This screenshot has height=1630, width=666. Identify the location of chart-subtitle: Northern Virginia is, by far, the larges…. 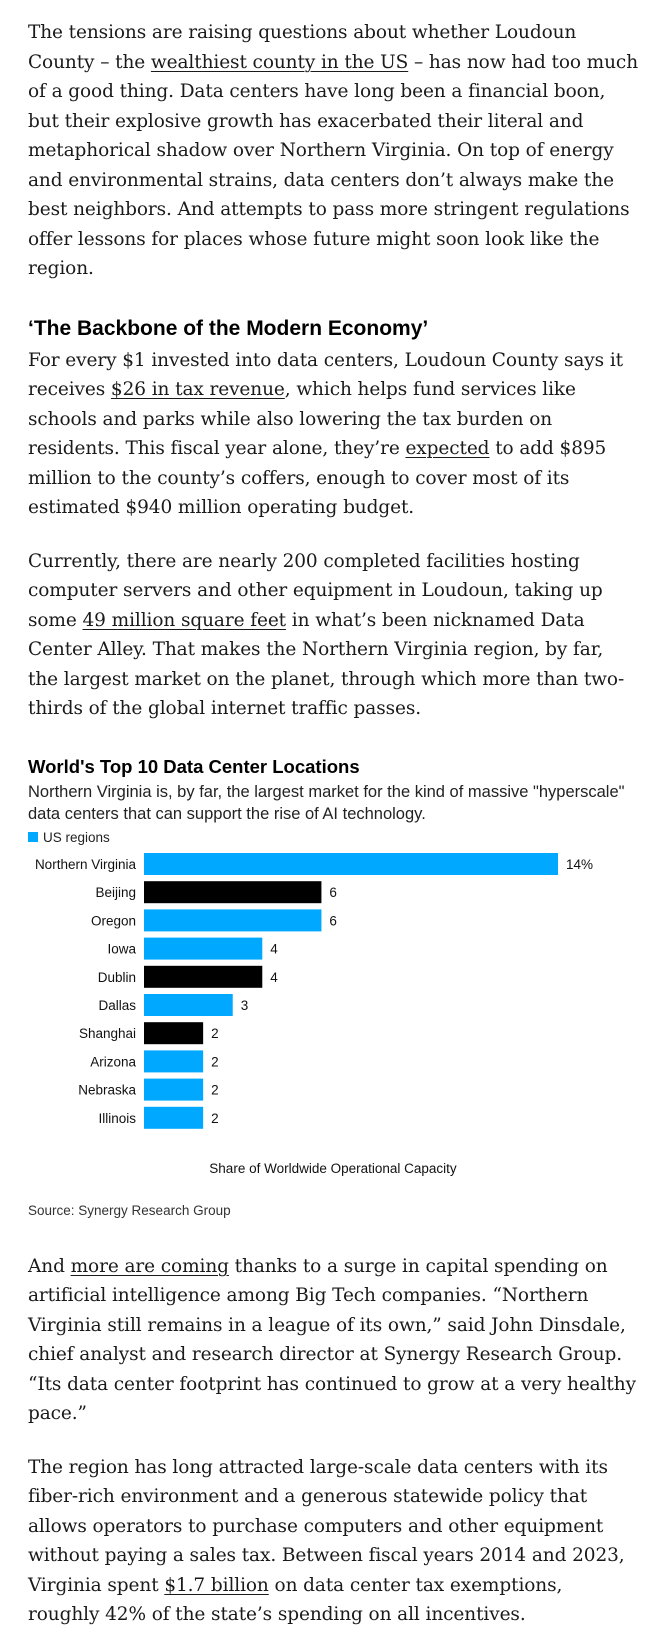
(326, 802).